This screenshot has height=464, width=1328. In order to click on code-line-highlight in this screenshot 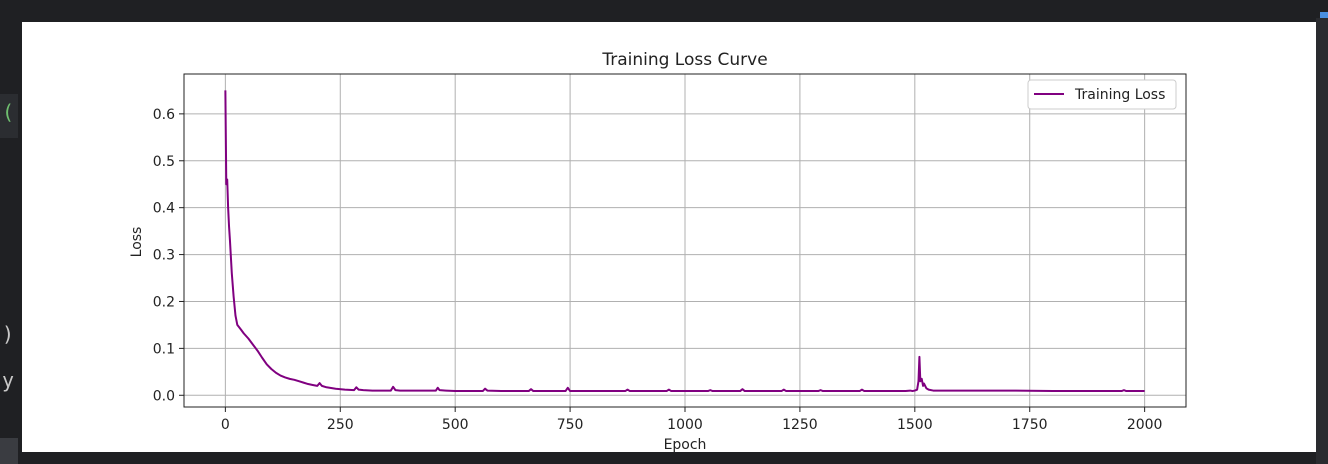, I will do `click(9, 116)`.